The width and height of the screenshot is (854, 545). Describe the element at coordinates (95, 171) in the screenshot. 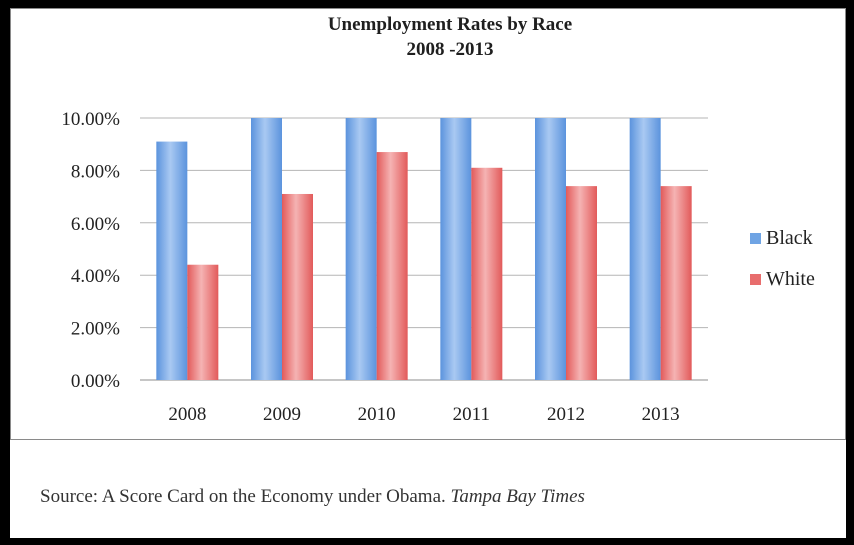

I see `y-tick-label: 8.00%` at that location.